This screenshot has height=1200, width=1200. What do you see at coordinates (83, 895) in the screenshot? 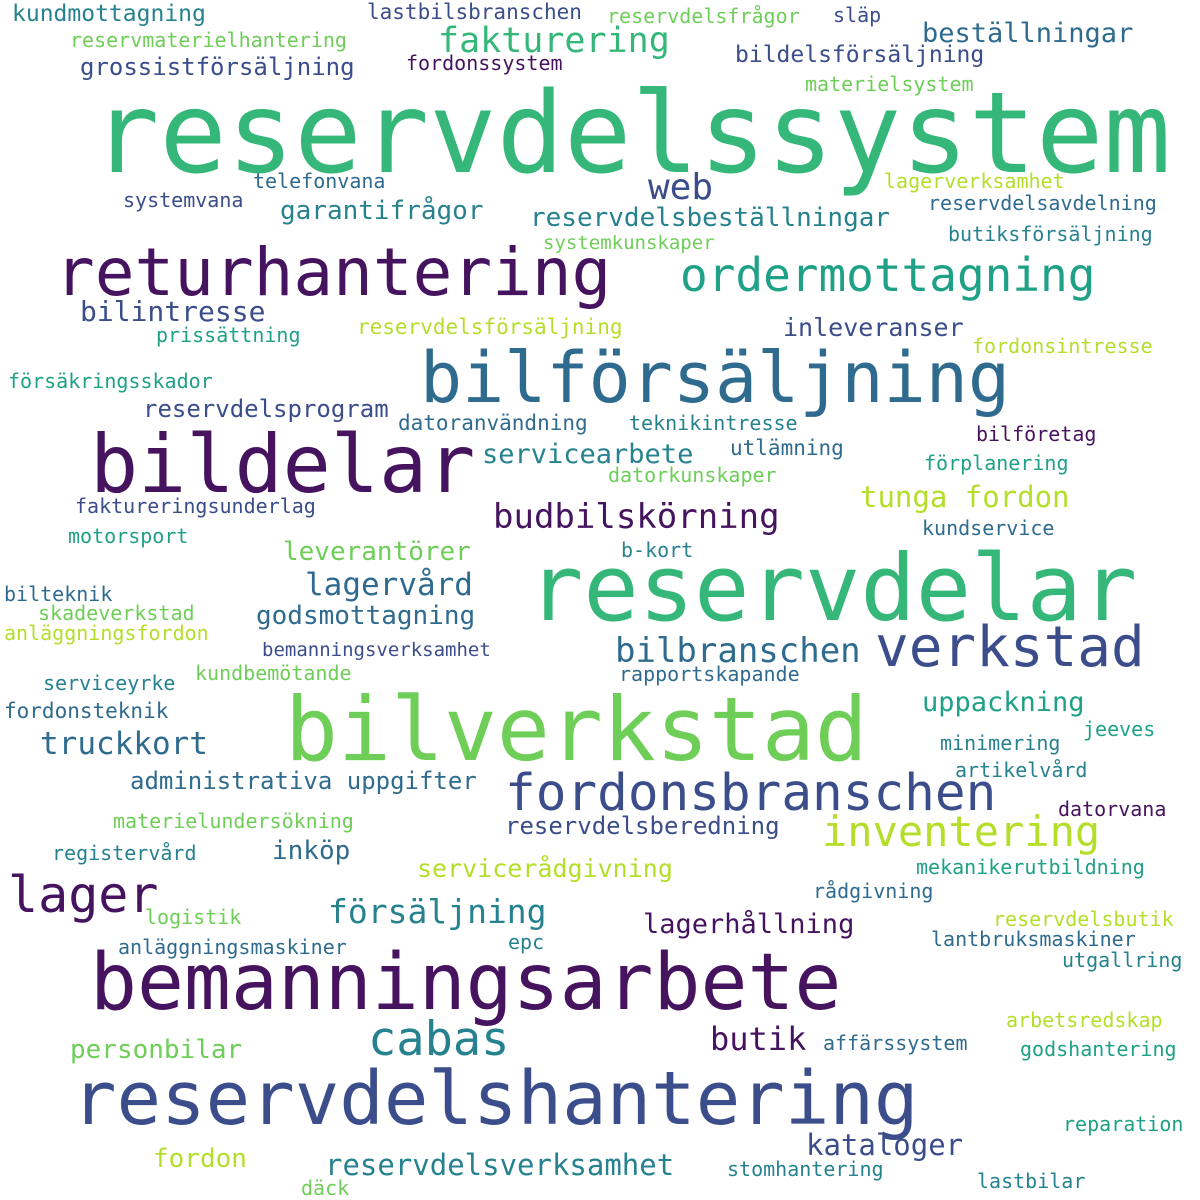
I see `word-lager: lager` at bounding box center [83, 895].